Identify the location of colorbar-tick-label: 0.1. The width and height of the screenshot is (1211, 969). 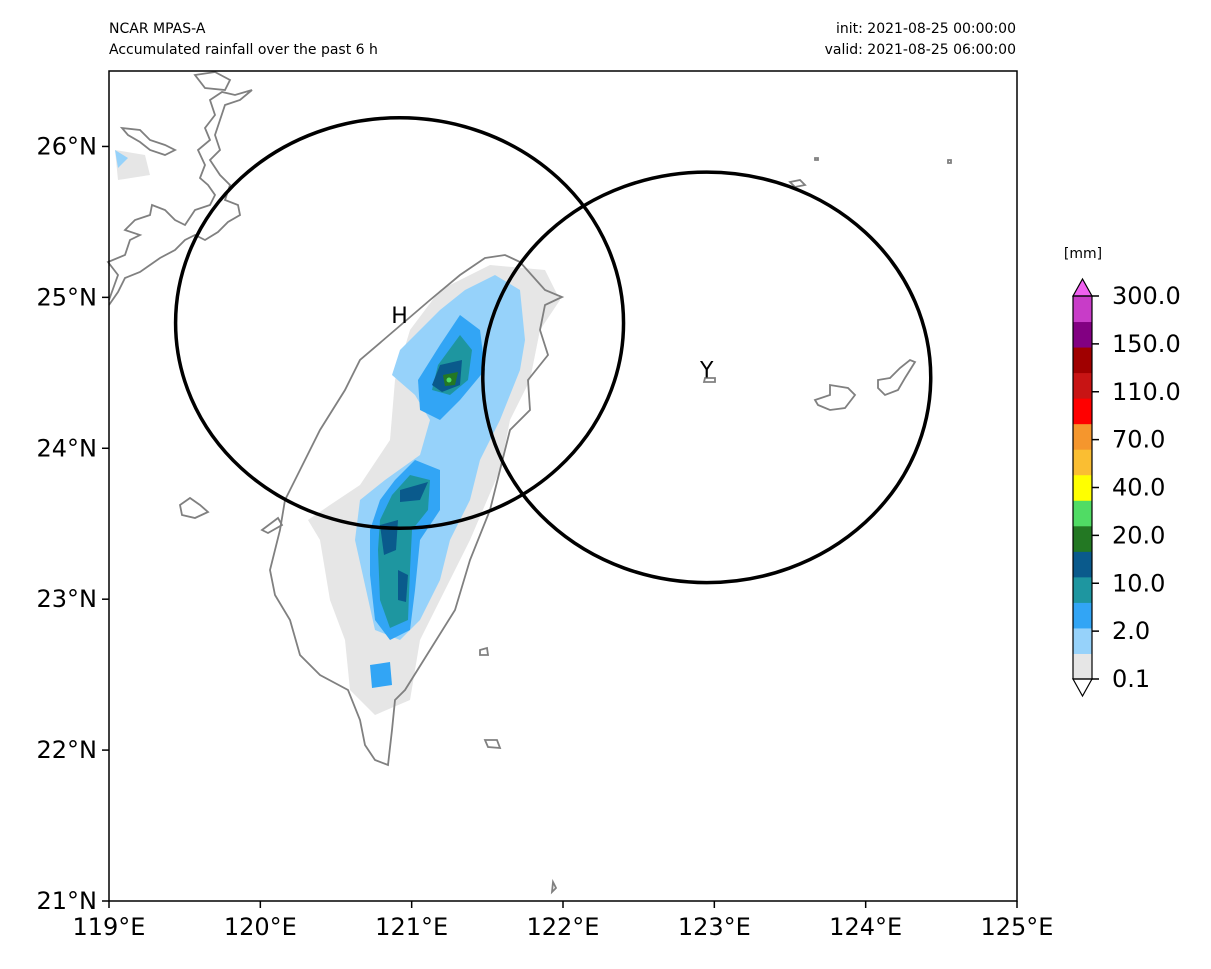
(1131, 679).